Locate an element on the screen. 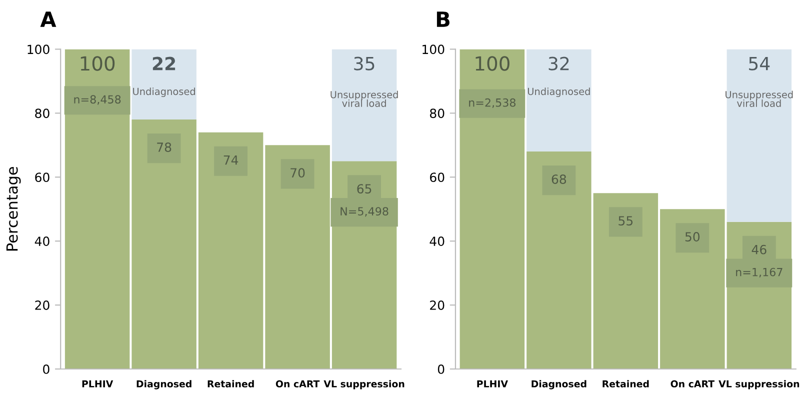 The width and height of the screenshot is (808, 410). y-axis-title: Percentage is located at coordinates (13, 208).